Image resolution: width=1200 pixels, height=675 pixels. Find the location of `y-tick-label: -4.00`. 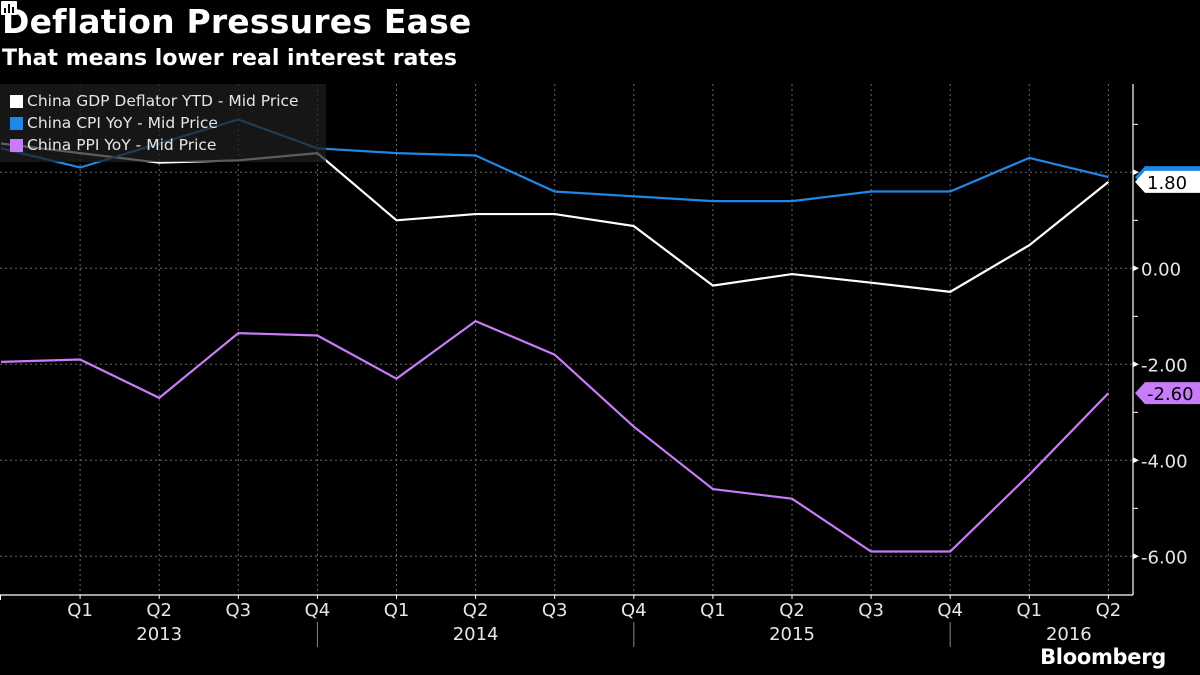

y-tick-label: -4.00 is located at coordinates (1164, 461).